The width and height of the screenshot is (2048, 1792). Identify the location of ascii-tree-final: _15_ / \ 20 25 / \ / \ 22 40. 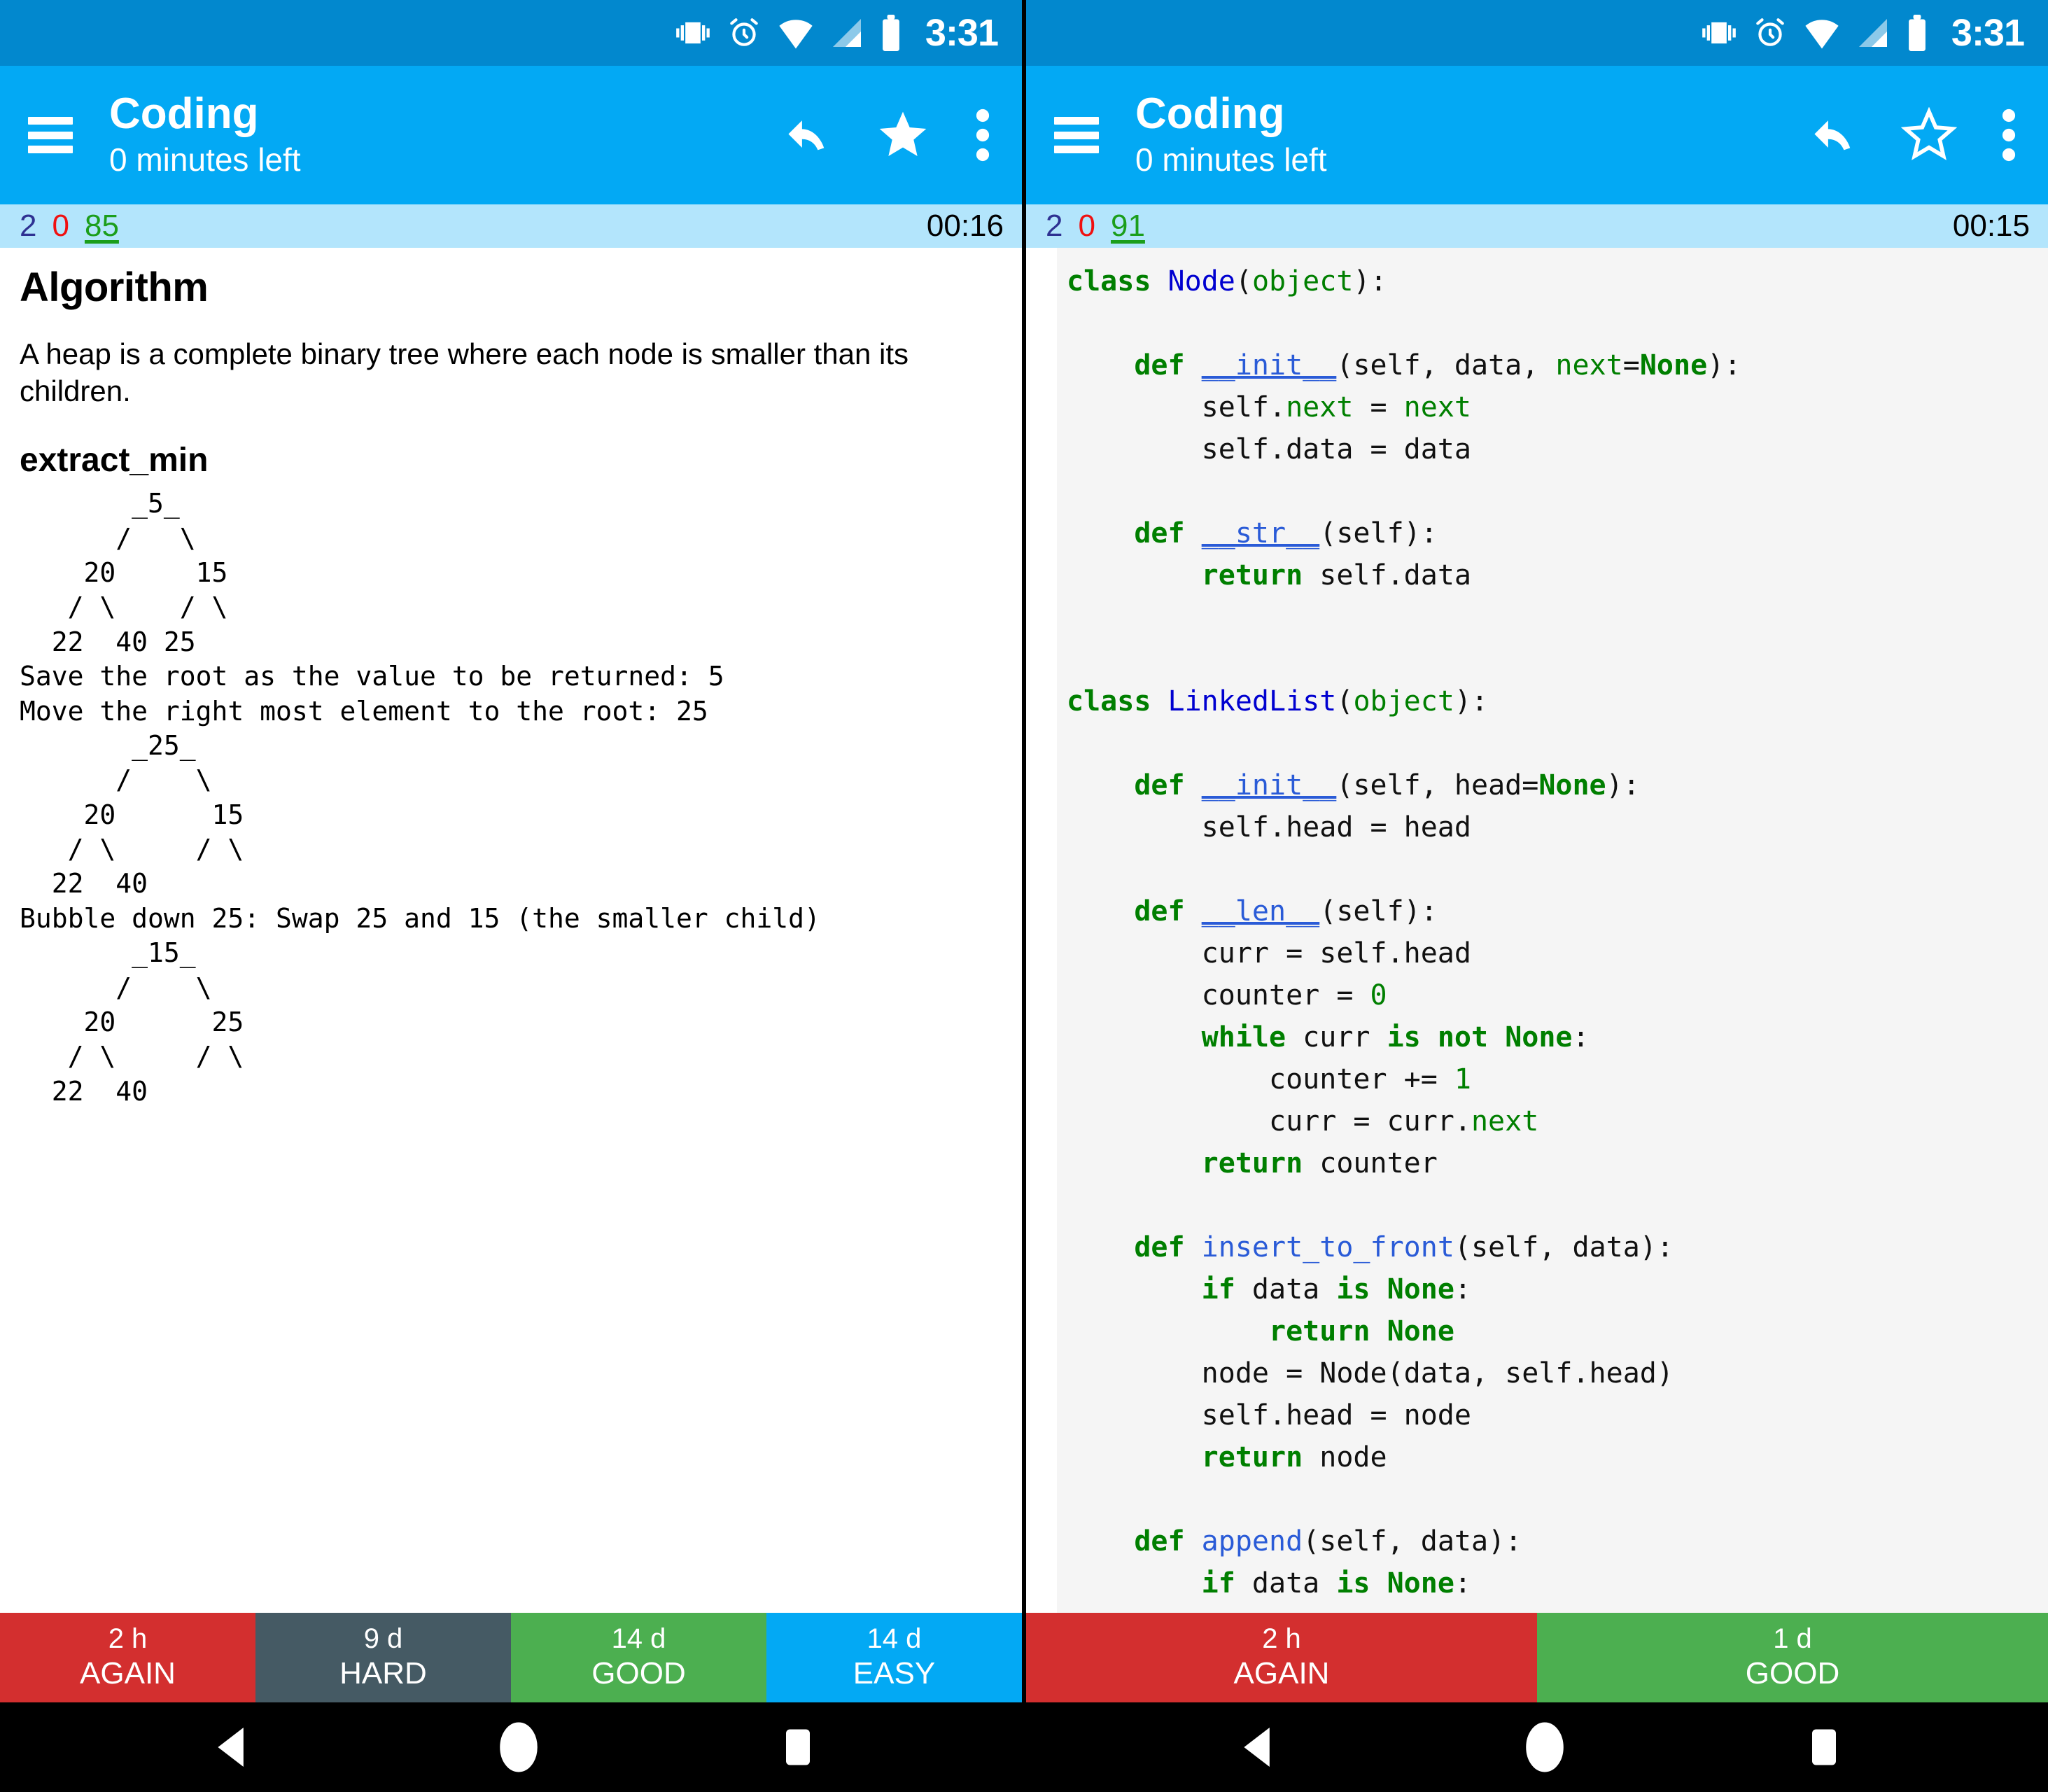
(147, 1022).